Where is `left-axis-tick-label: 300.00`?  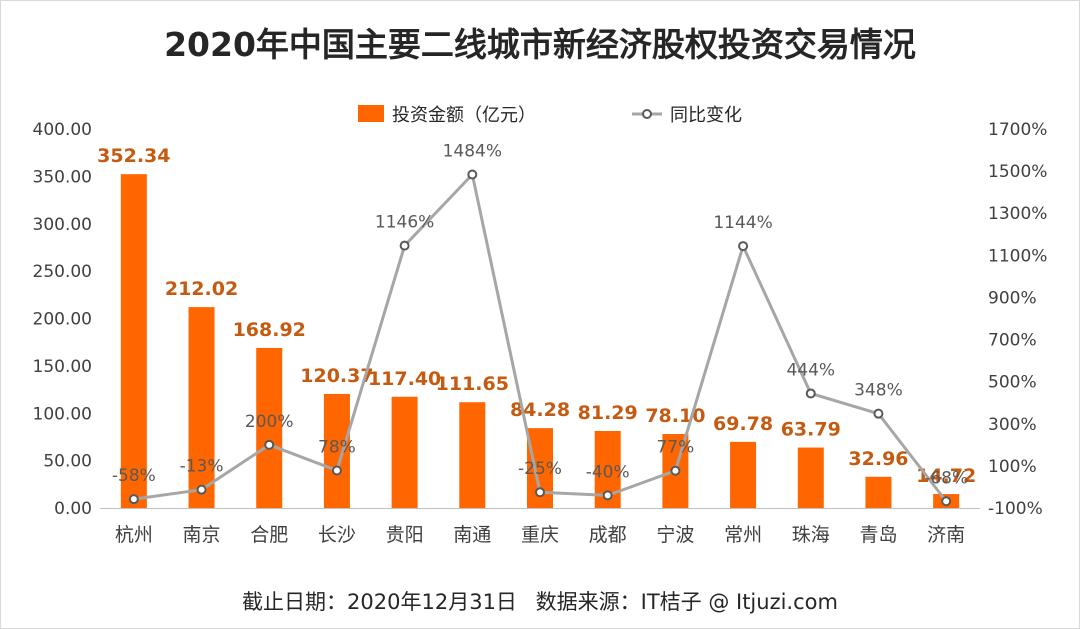 left-axis-tick-label: 300.00 is located at coordinates (62, 225).